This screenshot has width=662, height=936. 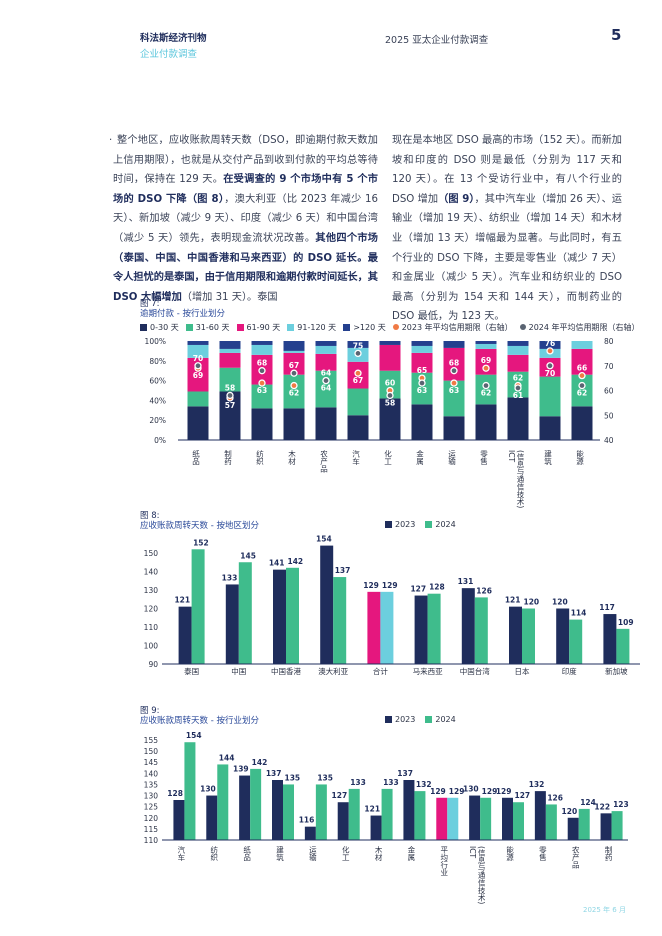 I want to click on y-tick-label: 120, so click(x=151, y=609).